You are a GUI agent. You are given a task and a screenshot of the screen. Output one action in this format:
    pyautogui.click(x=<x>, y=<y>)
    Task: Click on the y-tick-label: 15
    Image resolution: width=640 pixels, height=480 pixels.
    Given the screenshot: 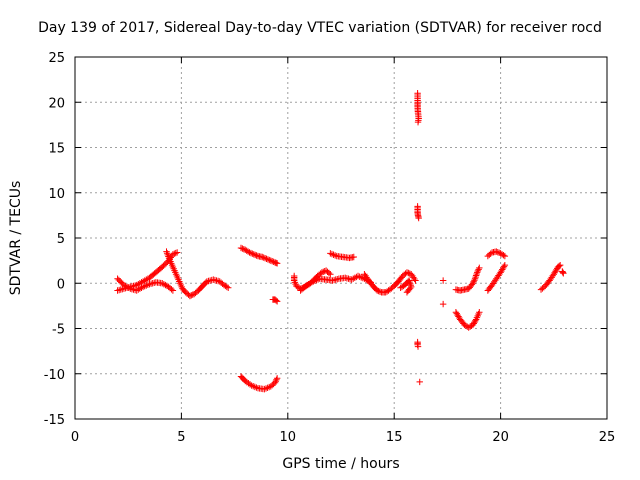 What is the action you would take?
    pyautogui.click(x=56, y=149)
    